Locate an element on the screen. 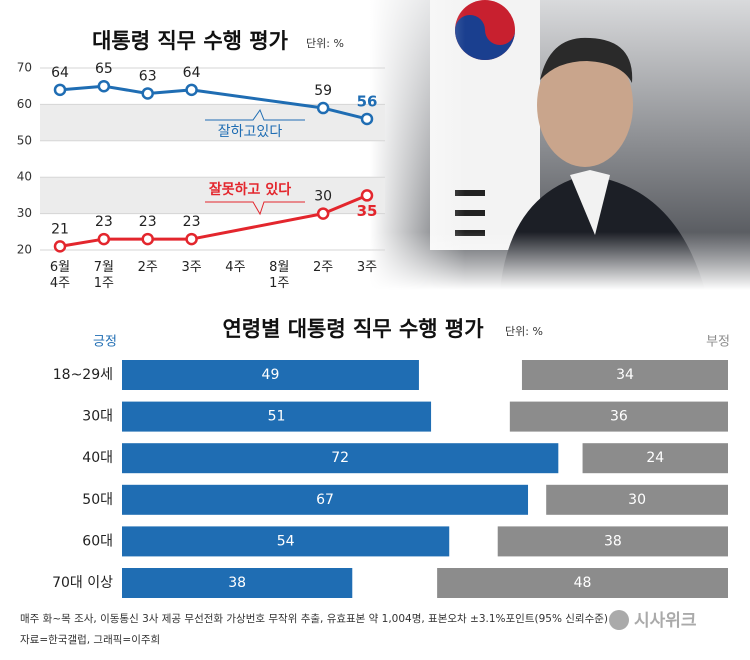 This screenshot has width=750, height=660. data-label: 67 is located at coordinates (325, 500).